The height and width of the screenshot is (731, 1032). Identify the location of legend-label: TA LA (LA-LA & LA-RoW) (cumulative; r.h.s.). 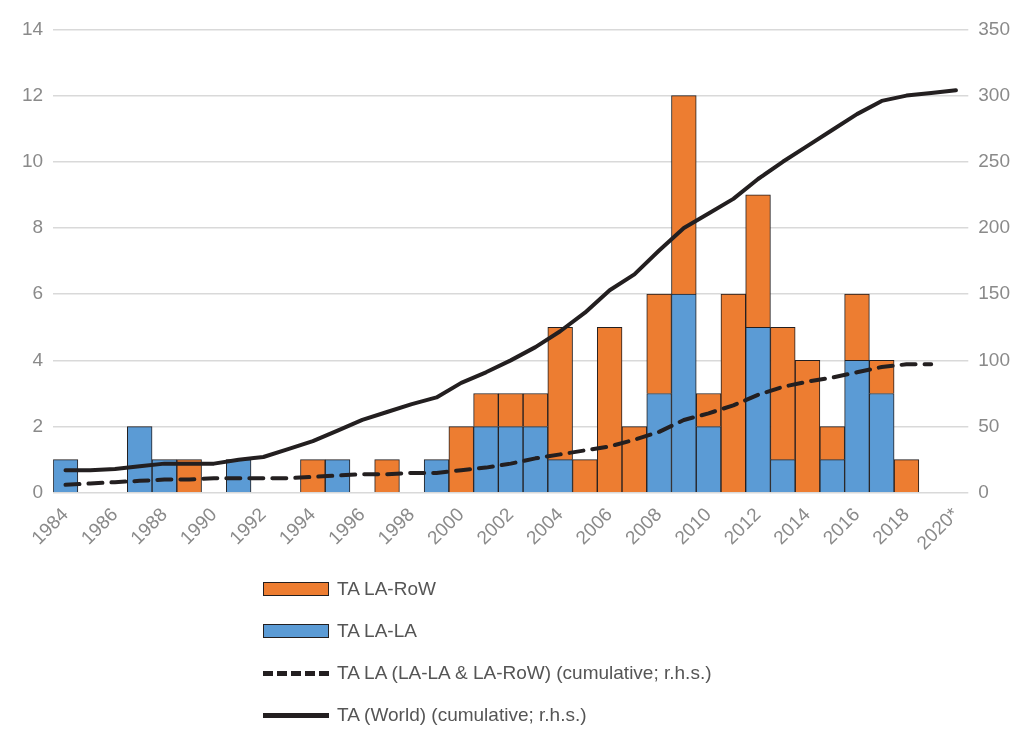
(524, 673).